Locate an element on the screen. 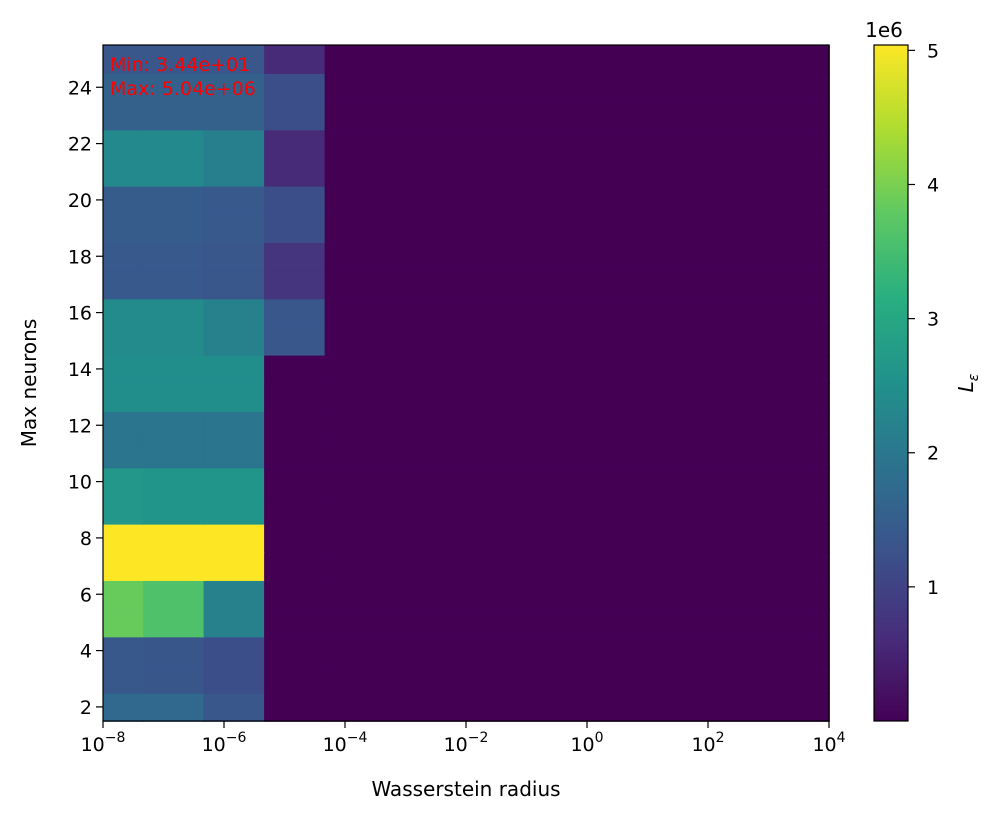  y-tick-label: 22 is located at coordinates (80, 145).